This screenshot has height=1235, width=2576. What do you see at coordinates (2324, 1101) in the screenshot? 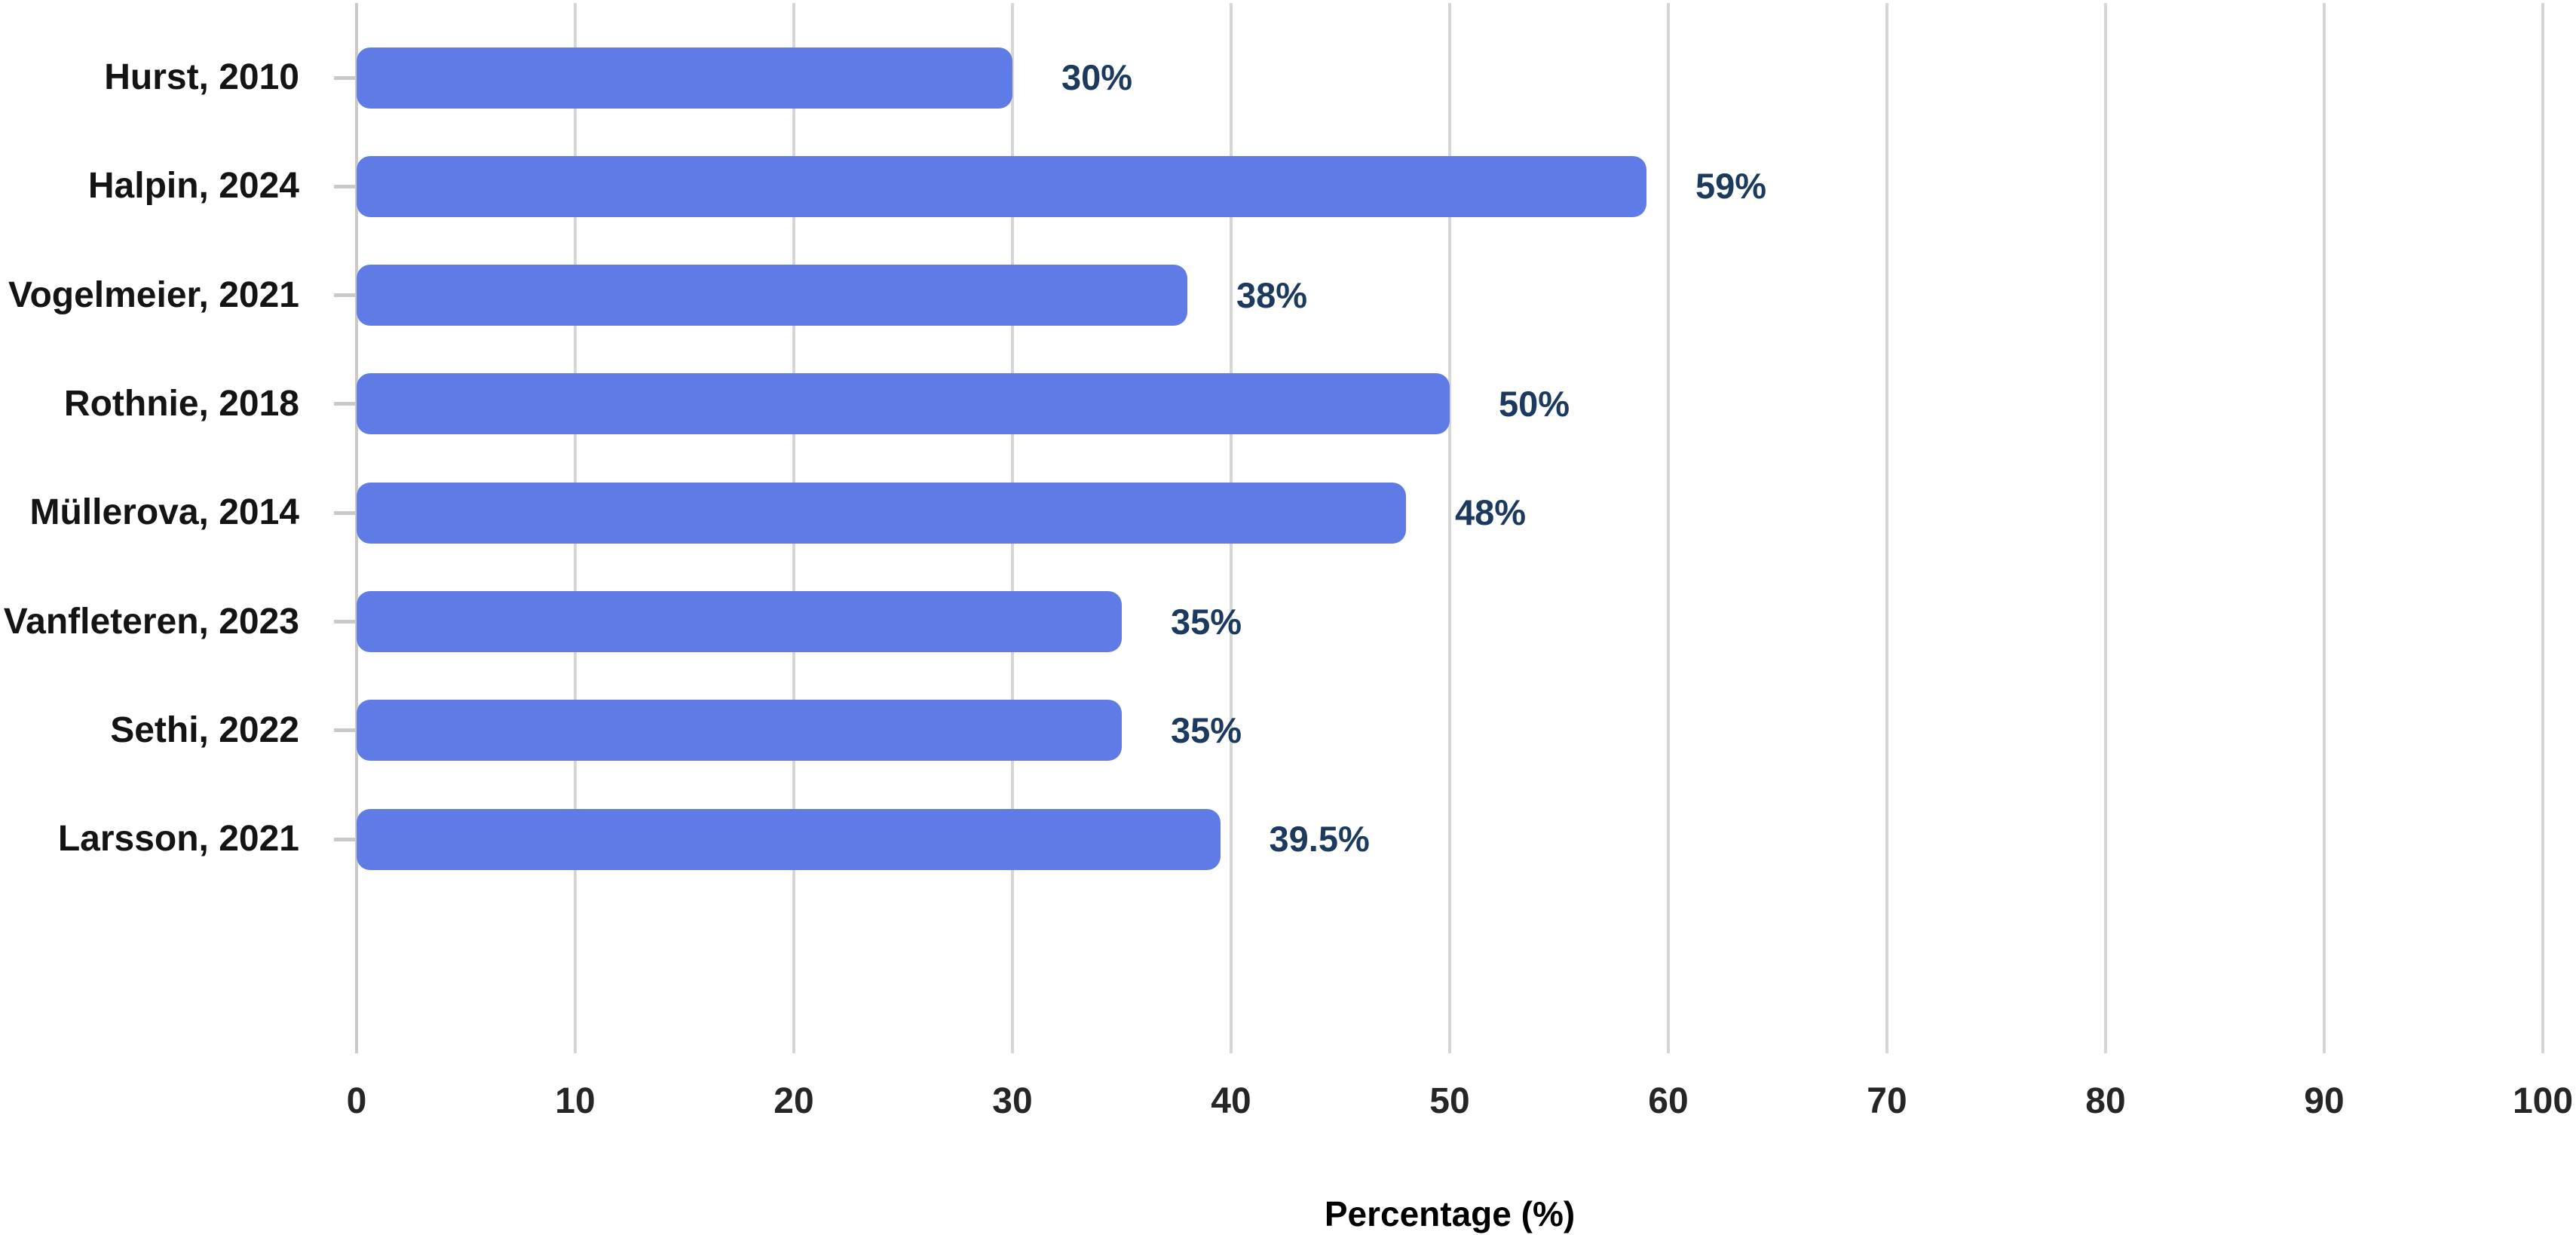
I see `x-tick-label: 90` at bounding box center [2324, 1101].